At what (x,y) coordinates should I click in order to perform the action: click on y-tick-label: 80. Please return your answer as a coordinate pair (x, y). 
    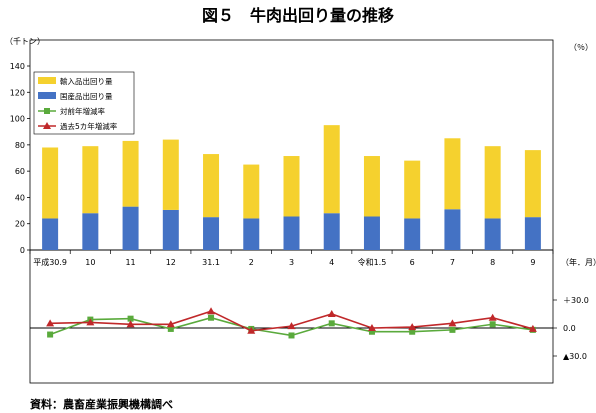
    Looking at the image, I should click on (20, 145).